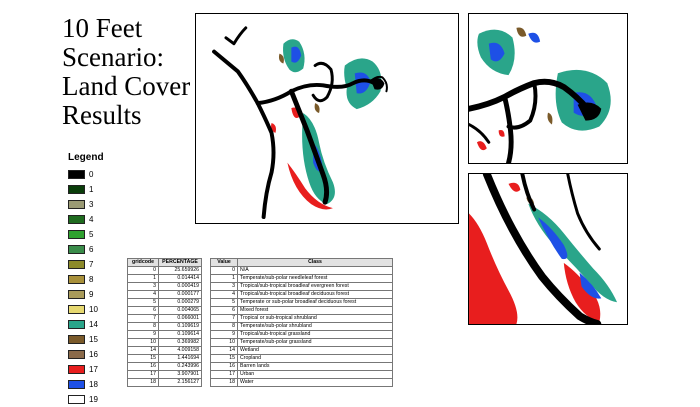  What do you see at coordinates (143, 262) in the screenshot?
I see `column-header: gridcode` at bounding box center [143, 262].